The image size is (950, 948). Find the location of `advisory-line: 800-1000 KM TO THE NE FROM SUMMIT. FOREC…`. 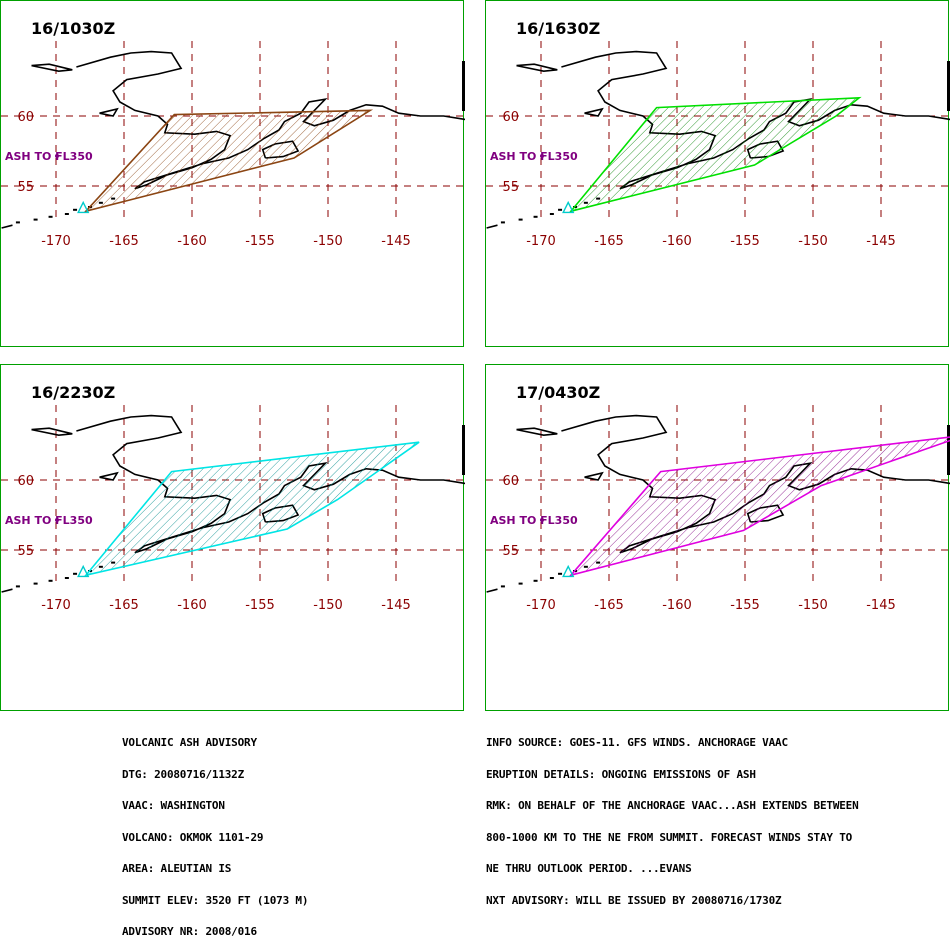

advisory-line: 800-1000 KM TO THE NE FROM SUMMIT. FOREC… is located at coordinates (669, 837).